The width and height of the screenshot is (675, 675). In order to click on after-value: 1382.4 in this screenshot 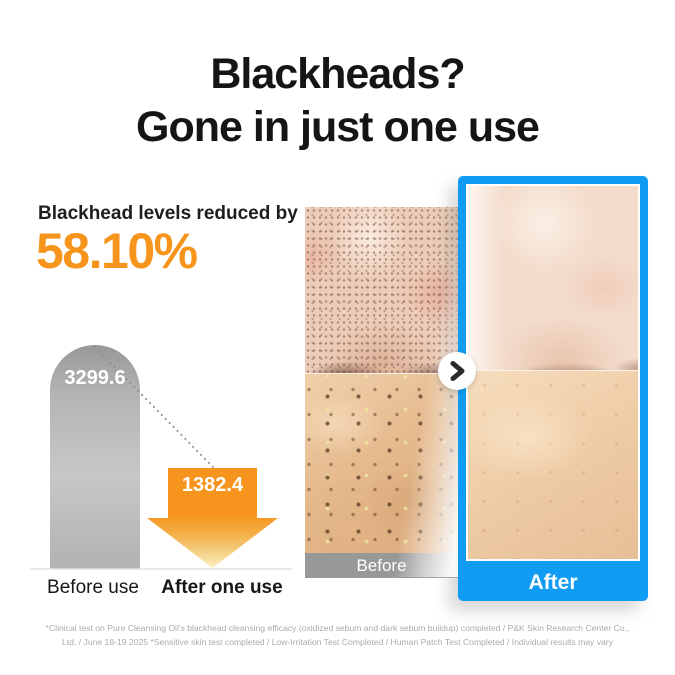, I will do `click(212, 485)`.